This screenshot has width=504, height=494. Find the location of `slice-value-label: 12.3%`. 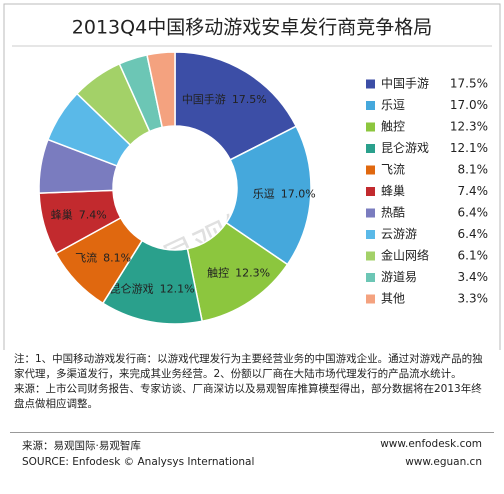

slice-value-label: 12.3% is located at coordinates (252, 273).